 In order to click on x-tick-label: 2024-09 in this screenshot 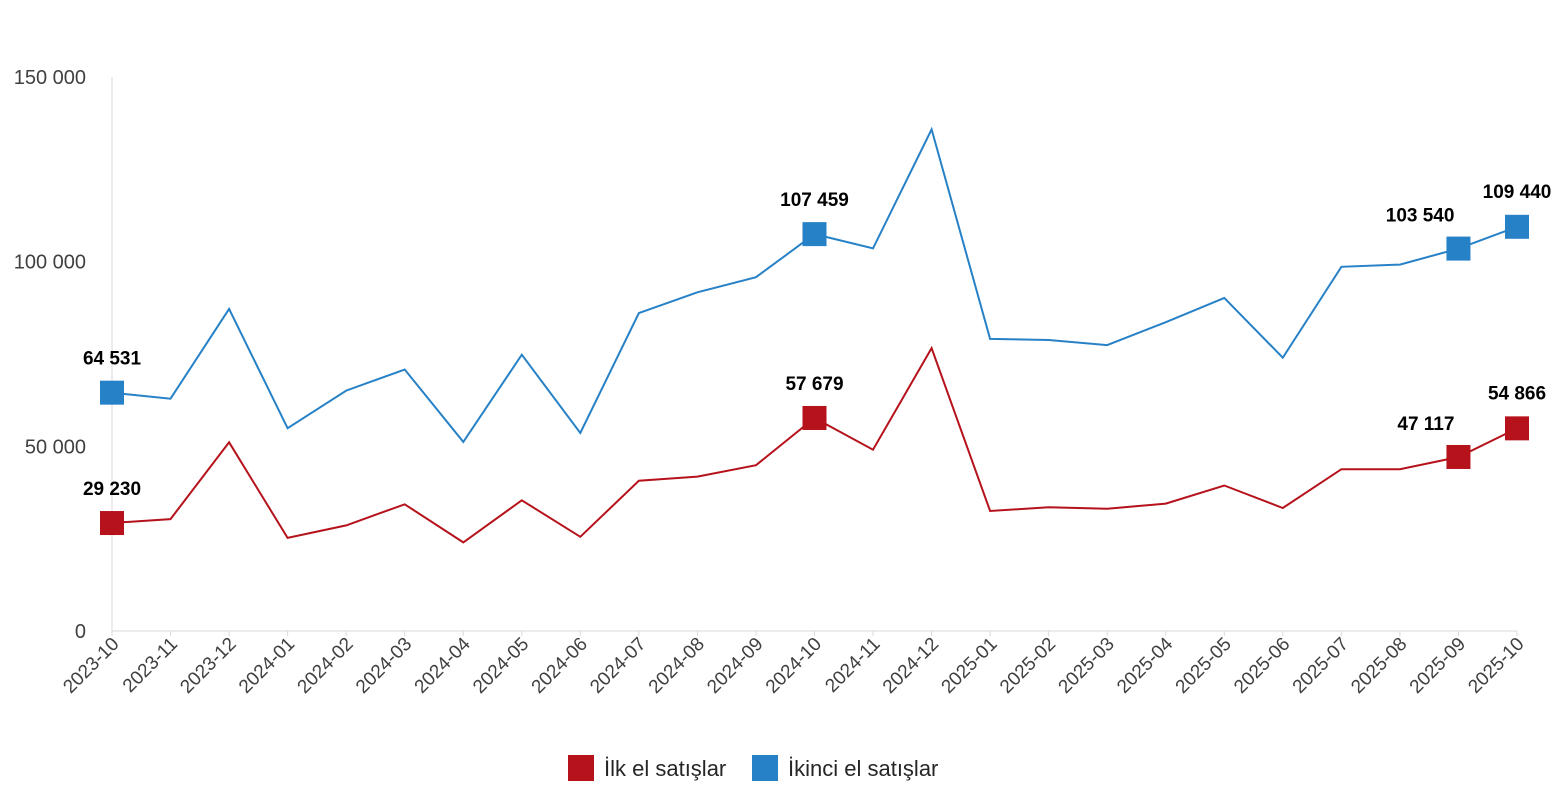, I will do `click(735, 666)`.